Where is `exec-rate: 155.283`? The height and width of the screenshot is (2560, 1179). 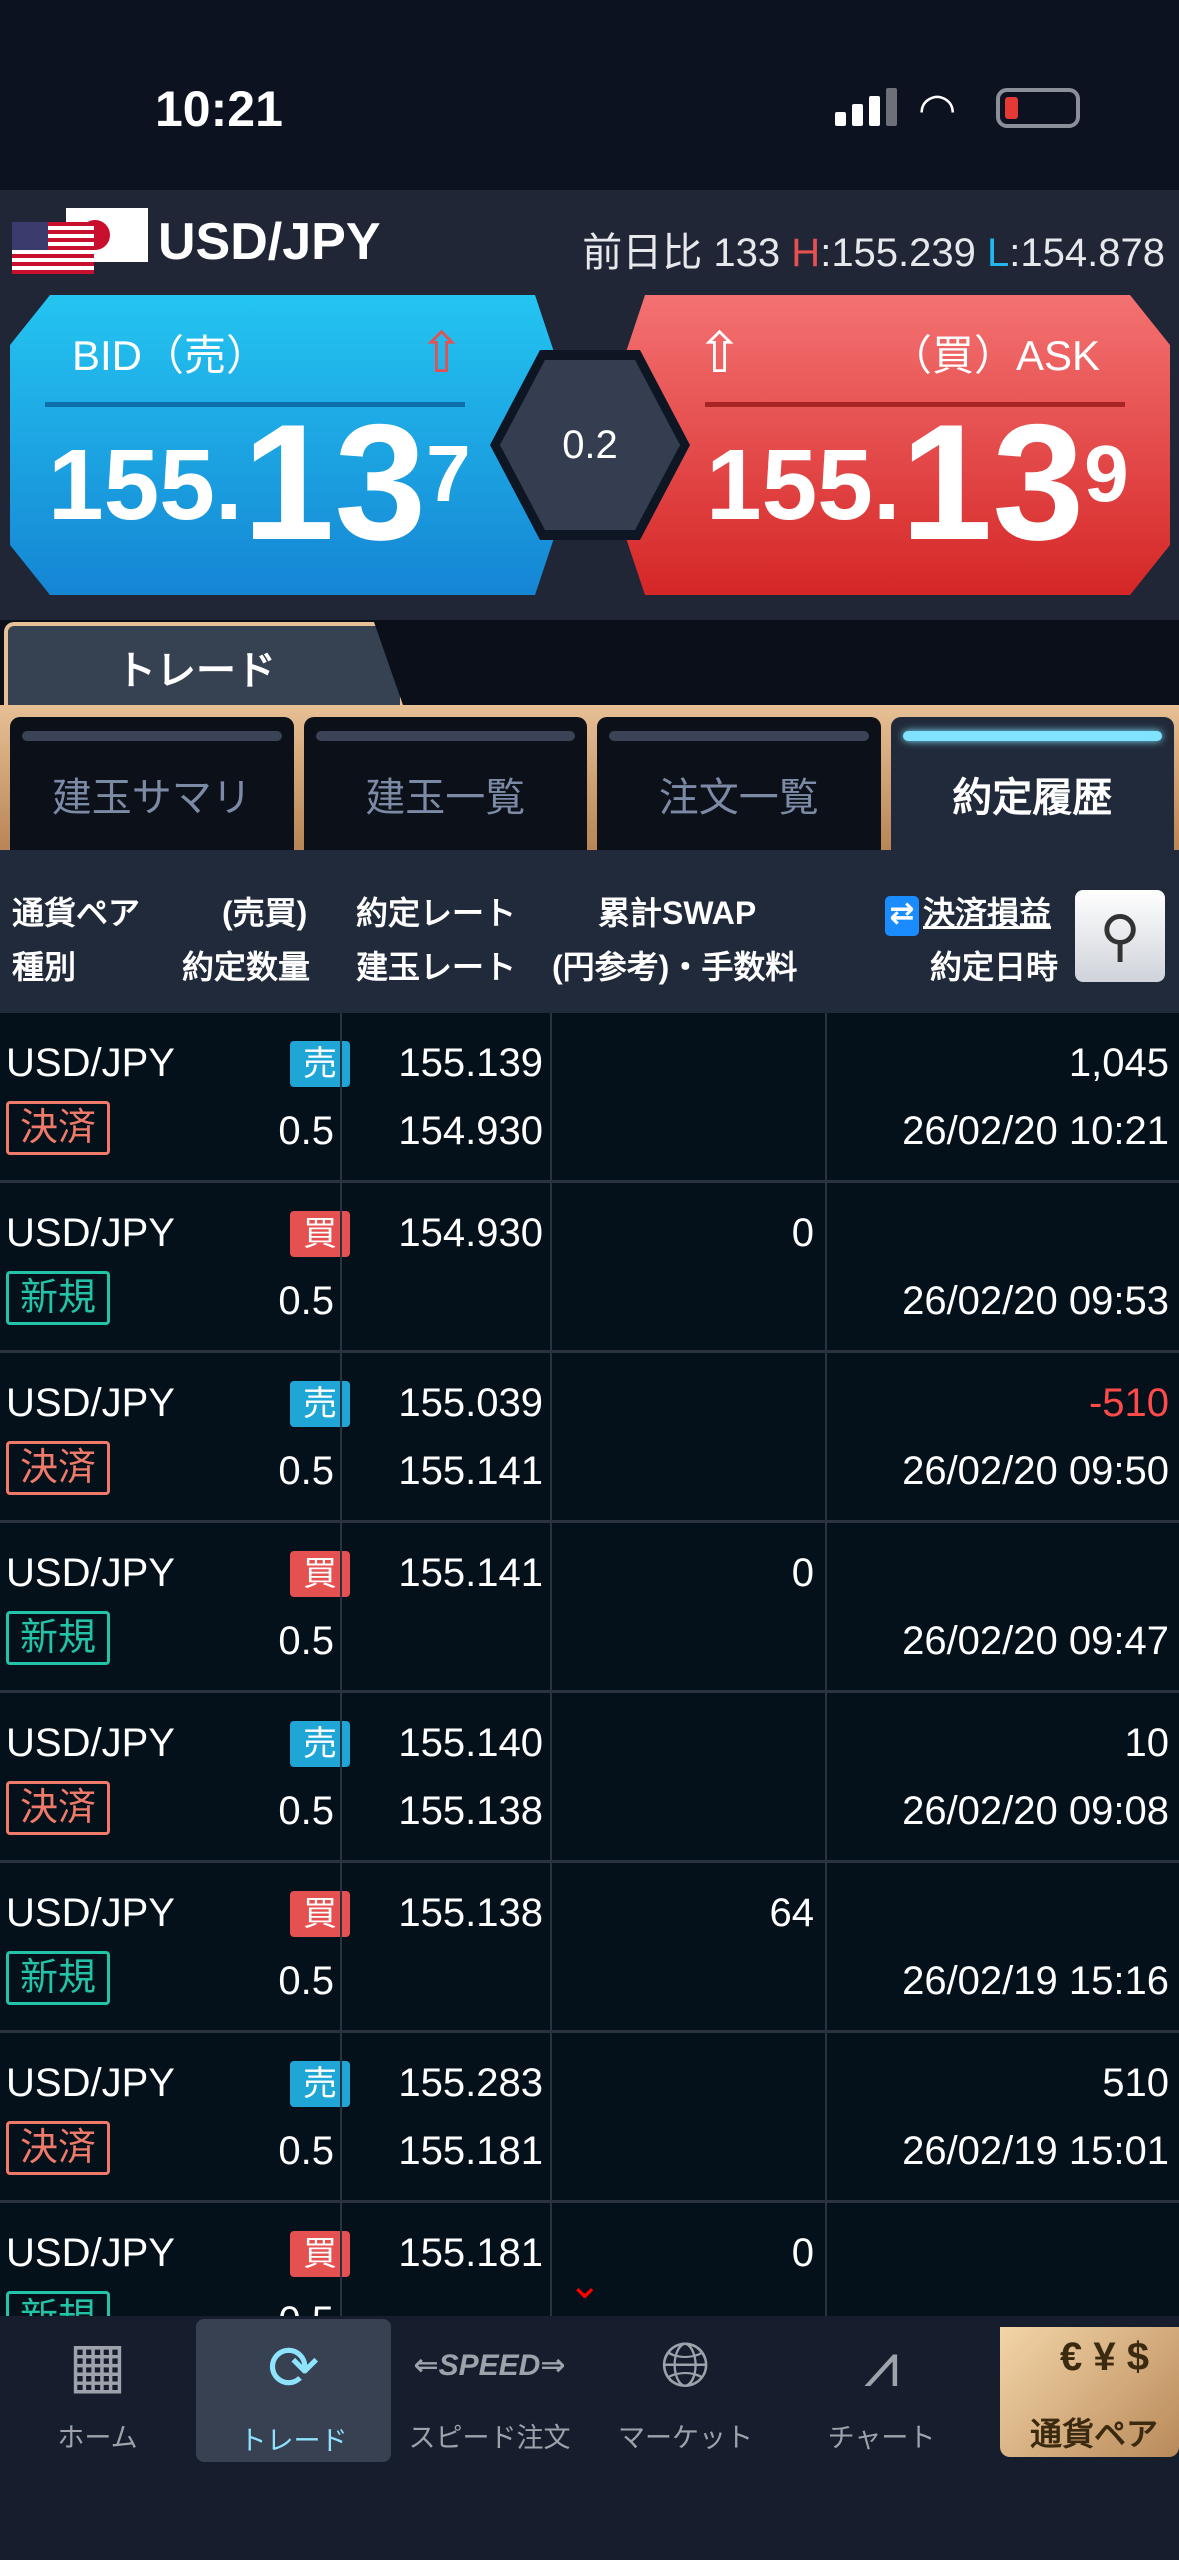
exec-rate: 155.283 is located at coordinates (470, 2083).